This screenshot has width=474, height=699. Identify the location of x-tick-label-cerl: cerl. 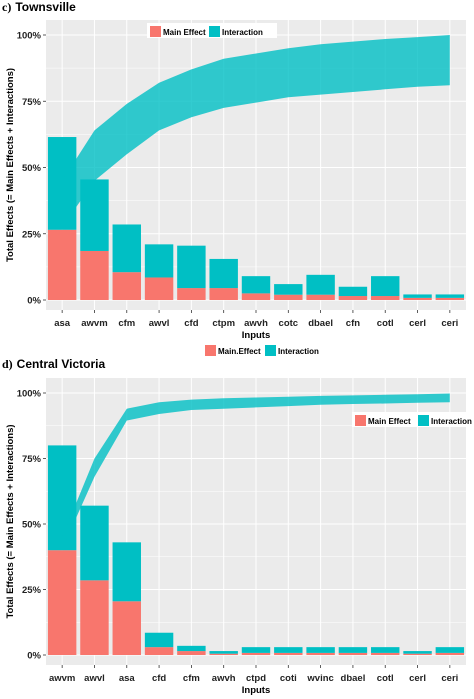
(417, 678).